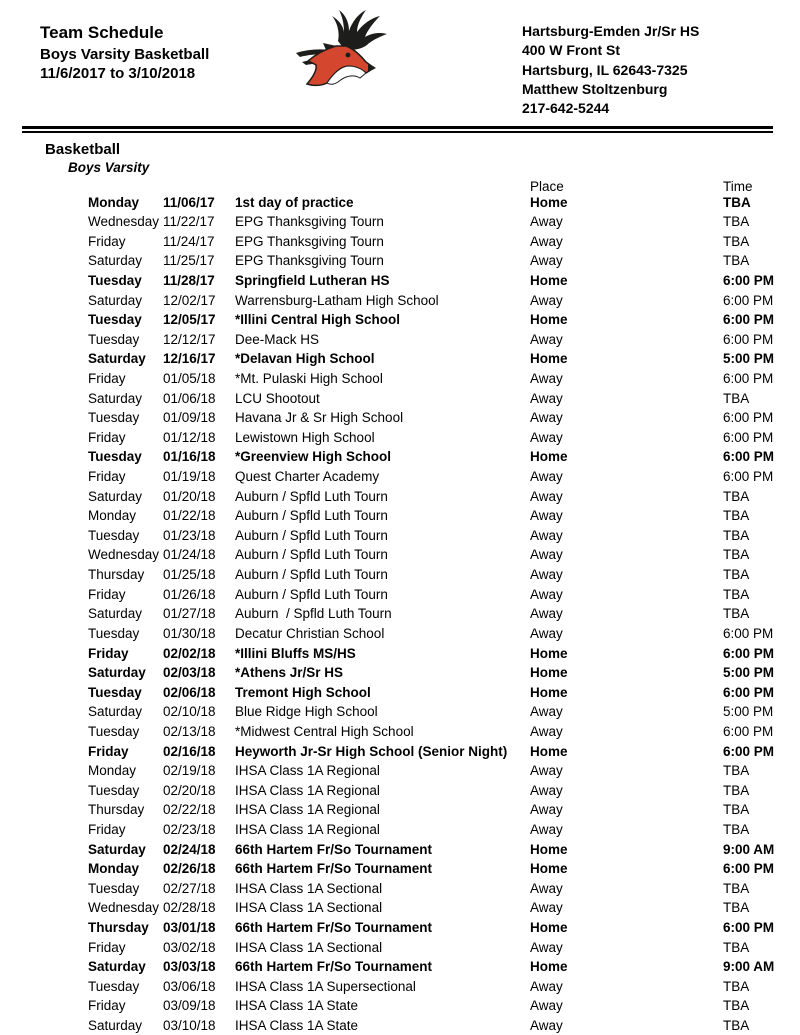  What do you see at coordinates (749, 967) in the screenshot?
I see `game-time: 9:00 AM` at bounding box center [749, 967].